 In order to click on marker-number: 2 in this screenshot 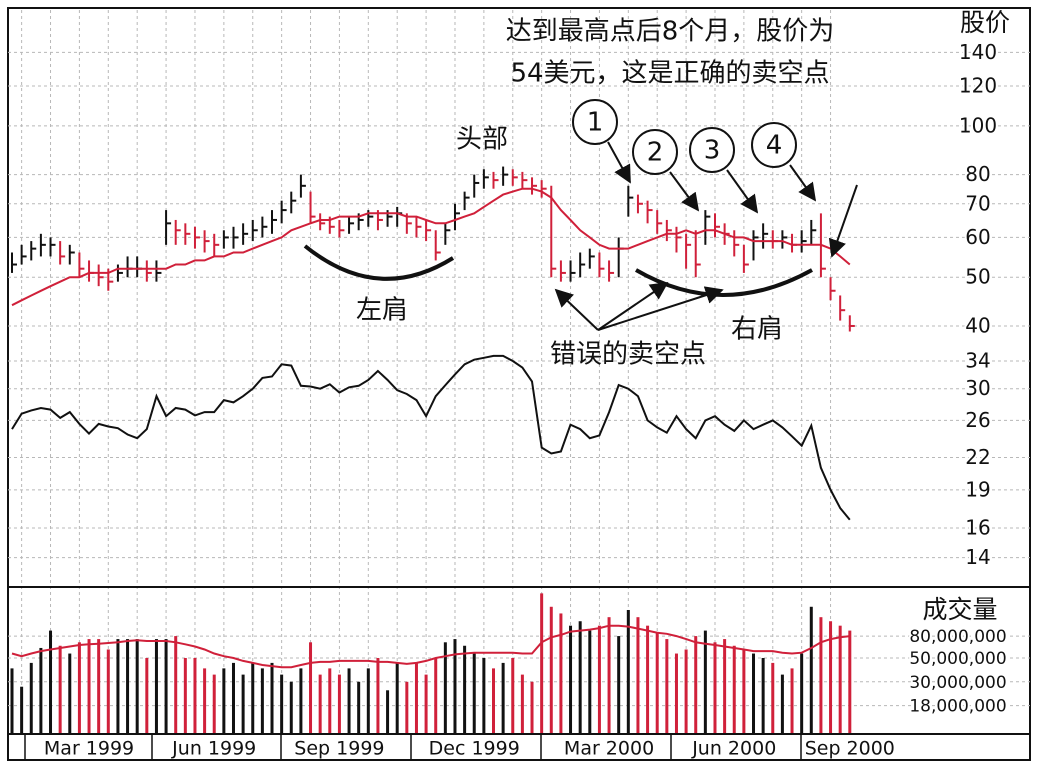, I will do `click(655, 153)`.